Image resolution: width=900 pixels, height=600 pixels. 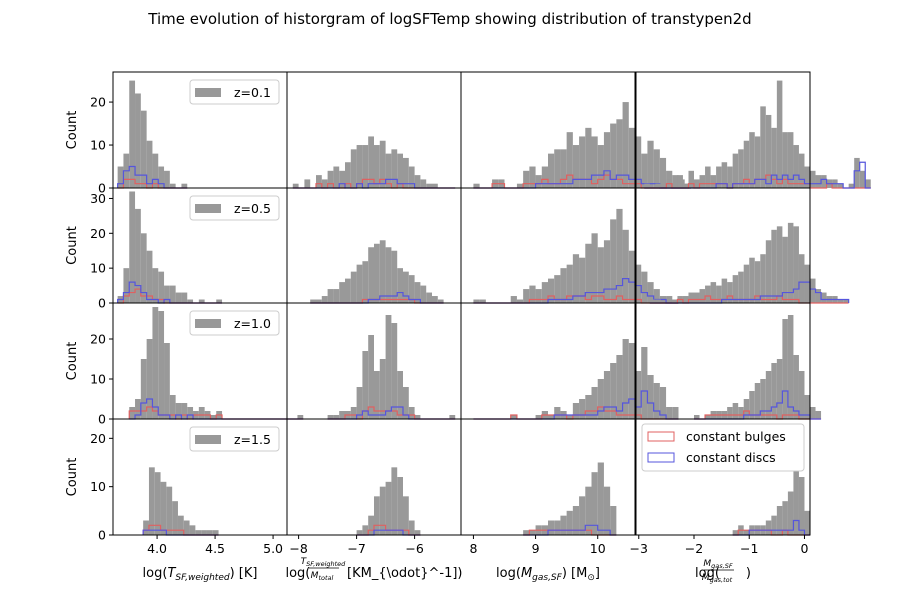 What do you see at coordinates (322, 576) in the screenshot?
I see `fraction-denominator: Mtotal` at bounding box center [322, 576].